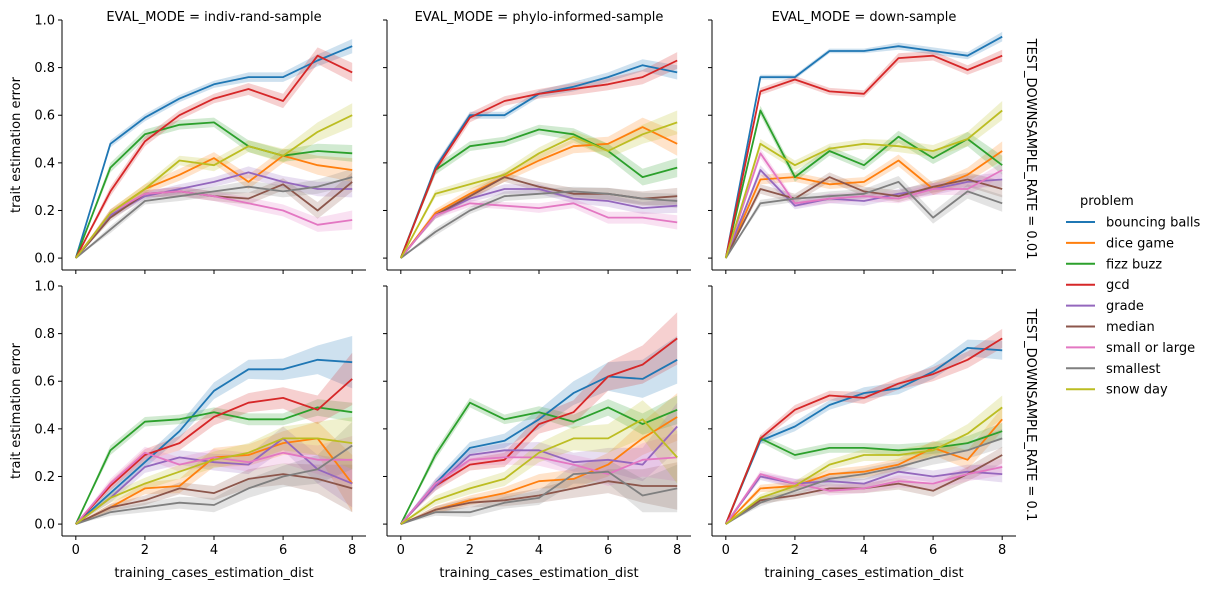 This screenshot has height=590, width=1219. I want to click on legend-label: dice game, so click(1140, 243).